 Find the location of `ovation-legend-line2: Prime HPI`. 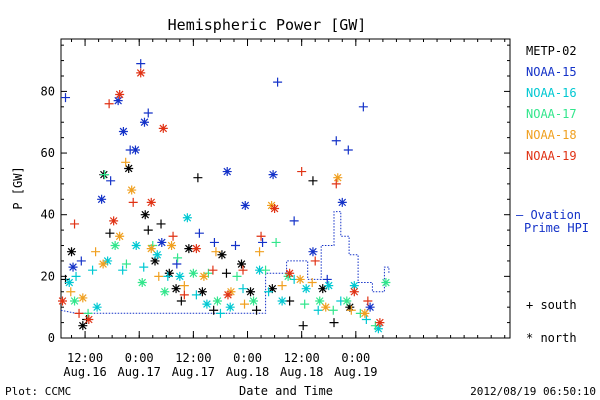

ovation-legend-line2: Prime HPI is located at coordinates (556, 228).